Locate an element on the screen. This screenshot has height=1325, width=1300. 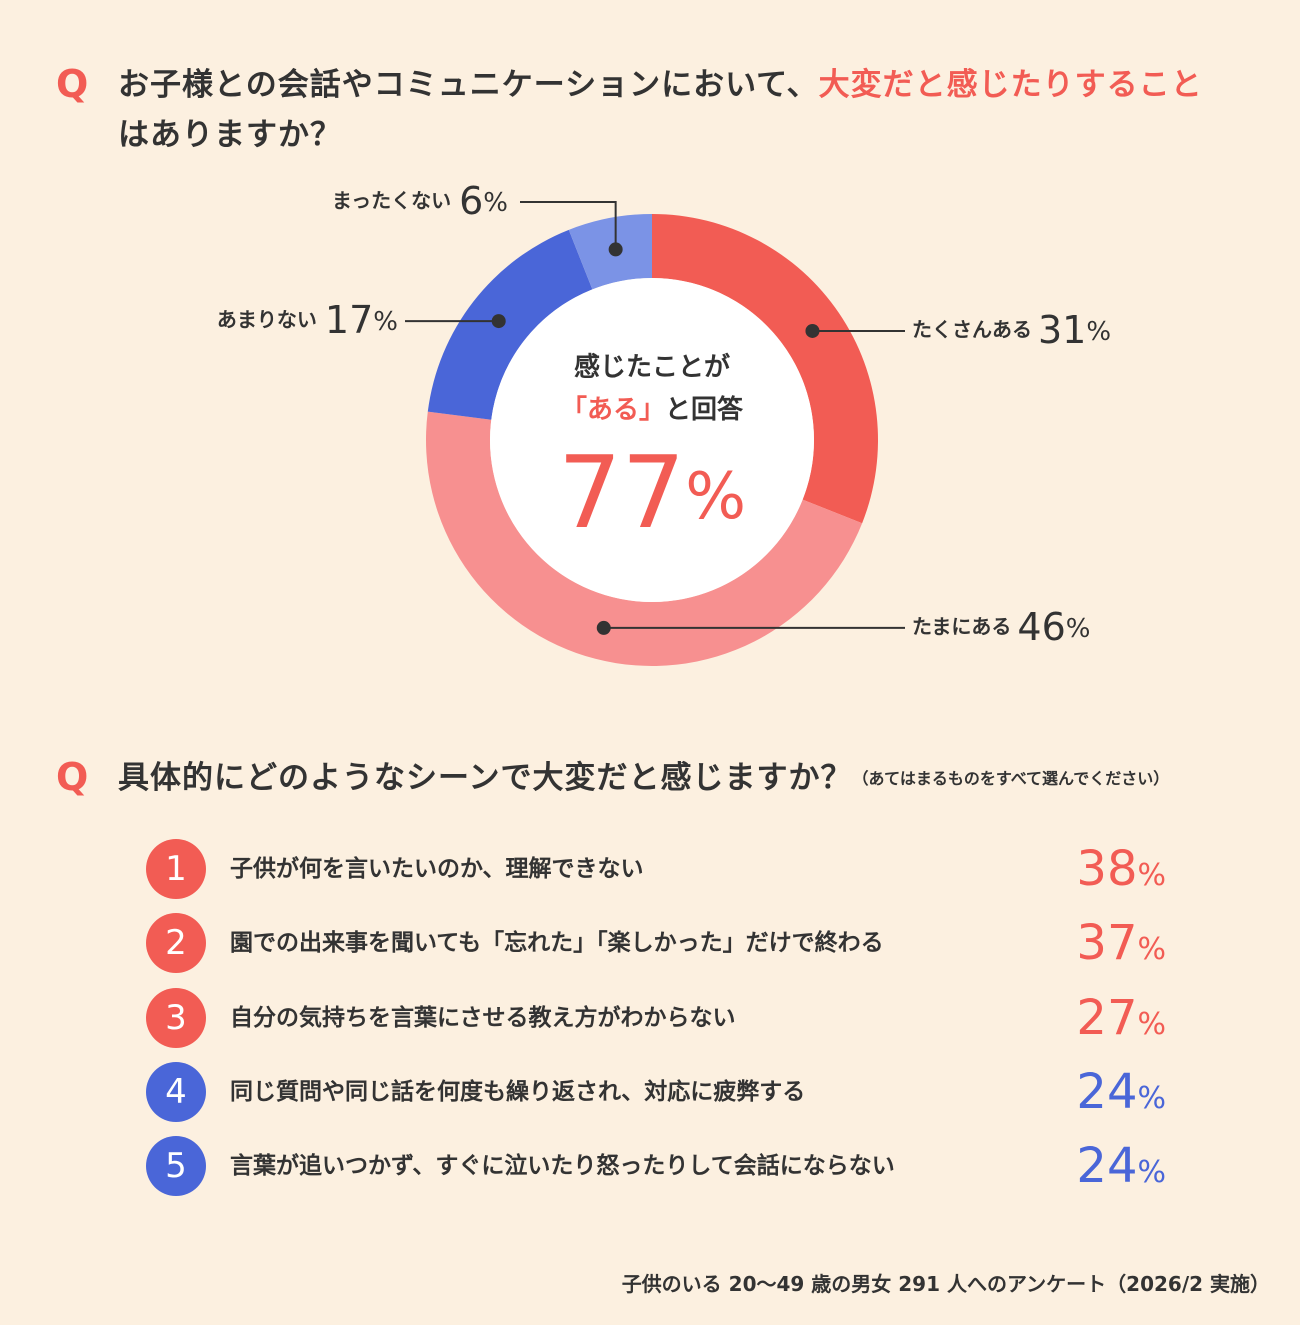
slice-label: あまりない is located at coordinates (267, 320).